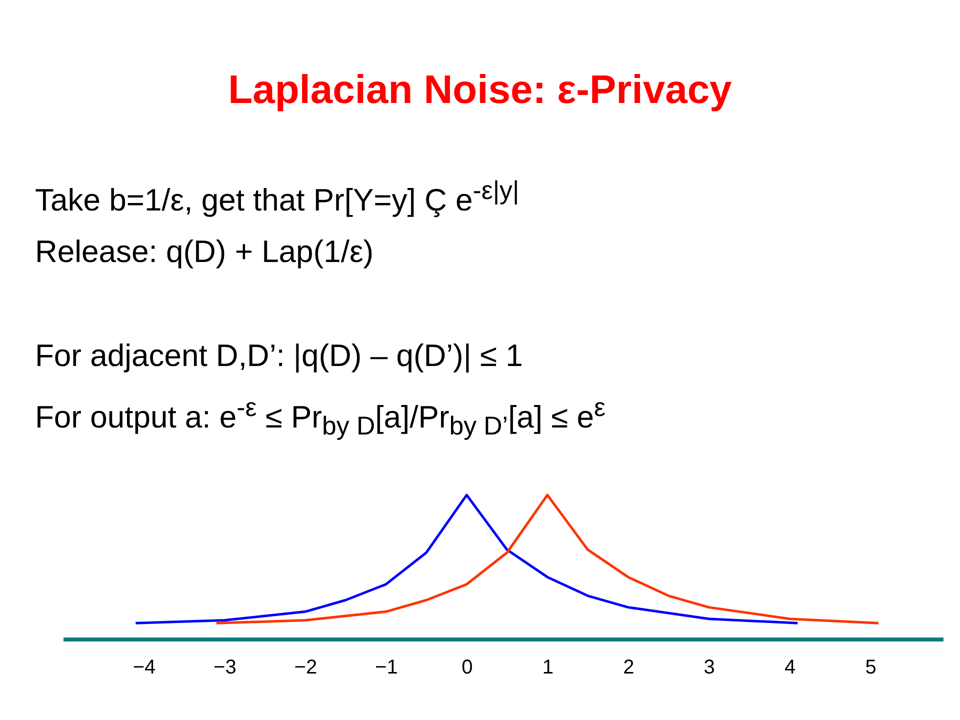 This screenshot has width=960, height=720. What do you see at coordinates (144, 667) in the screenshot?
I see `x-tick-label: −4` at bounding box center [144, 667].